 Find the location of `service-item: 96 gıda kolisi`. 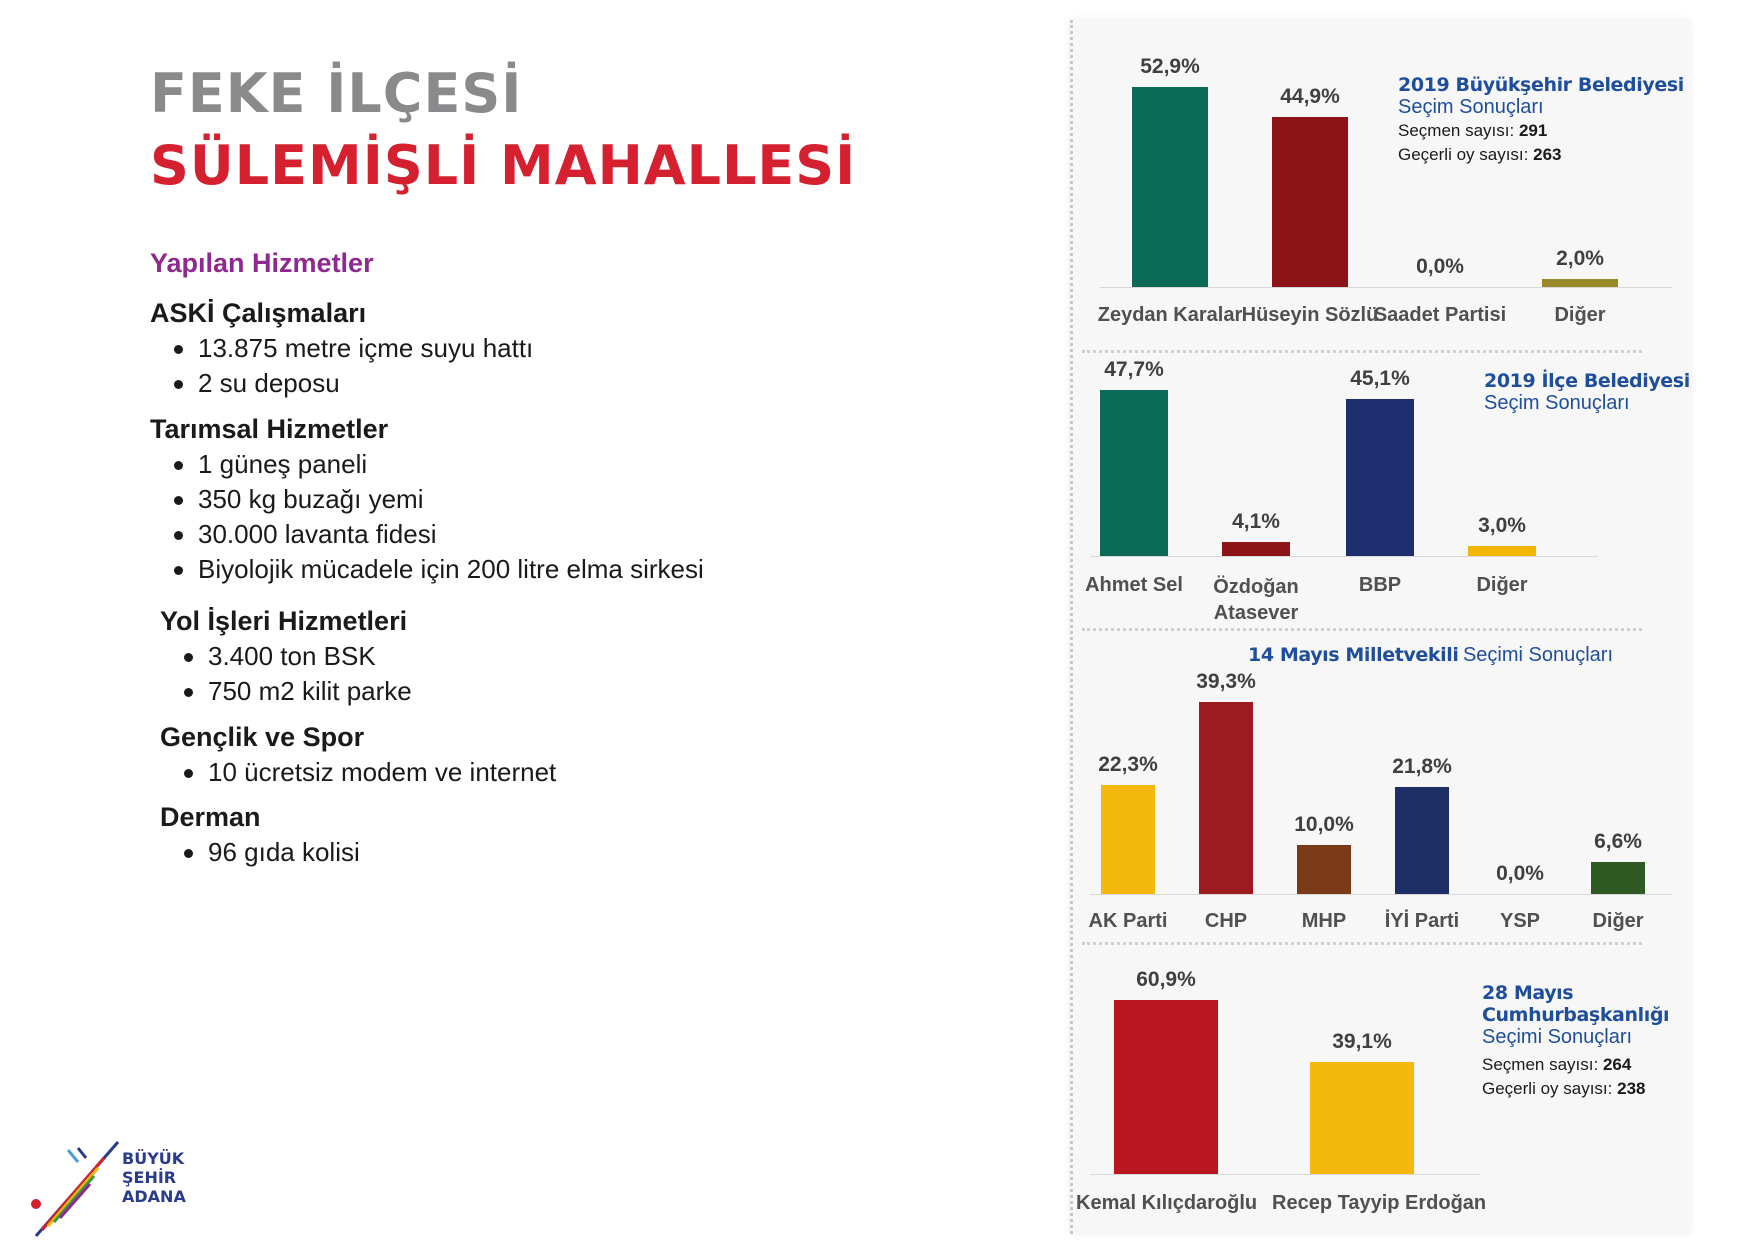

service-item: 96 gıda kolisi is located at coordinates (482, 852).